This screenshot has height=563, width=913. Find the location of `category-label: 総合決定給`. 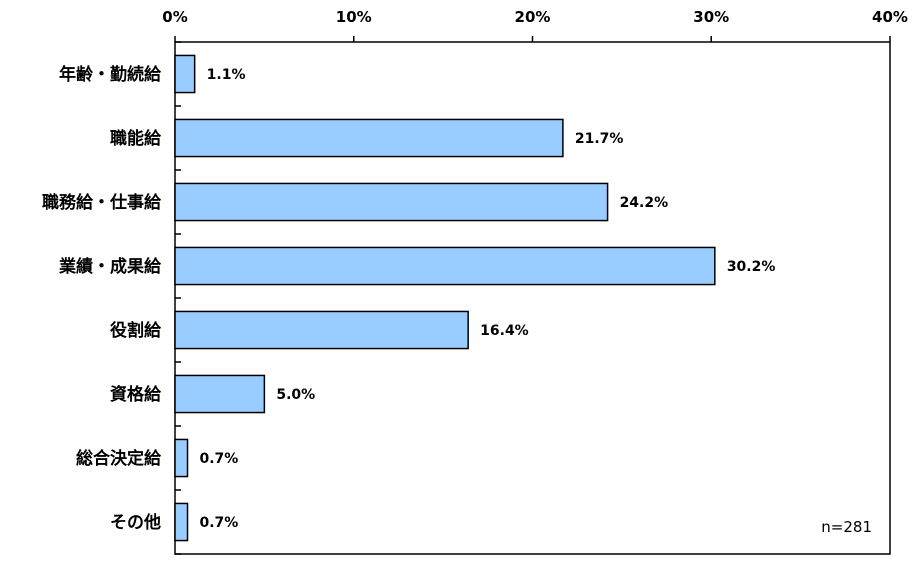

category-label: 総合決定給 is located at coordinates (119, 458).